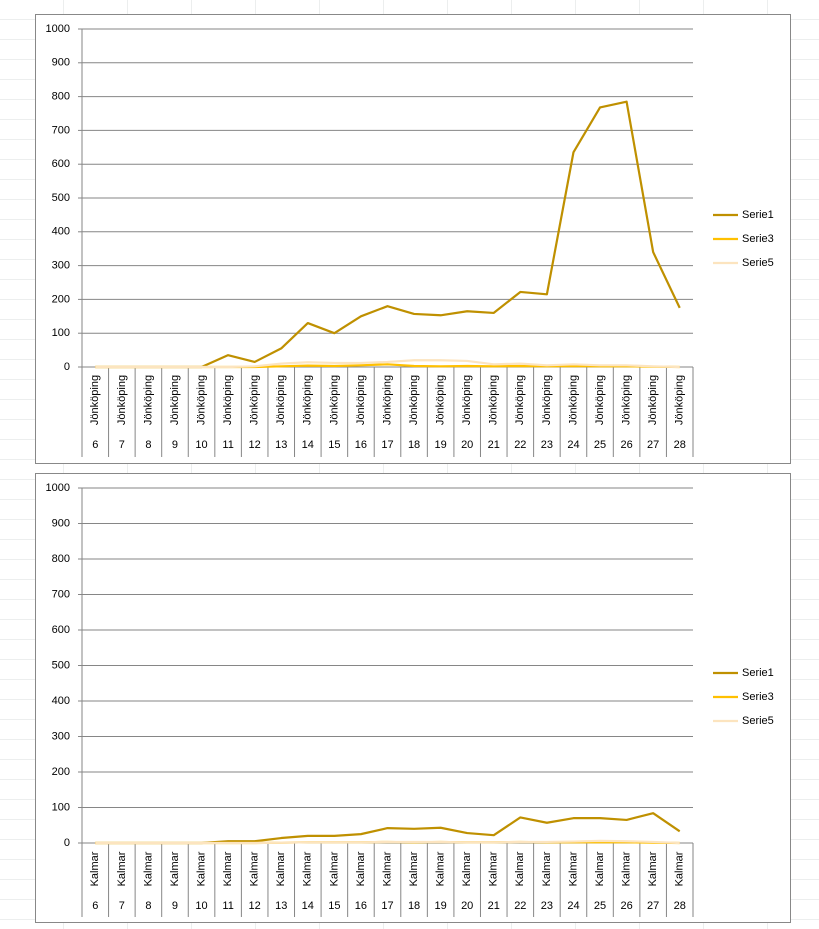 The image size is (819, 929). I want to click on x-tick-label: 7, so click(122, 906).